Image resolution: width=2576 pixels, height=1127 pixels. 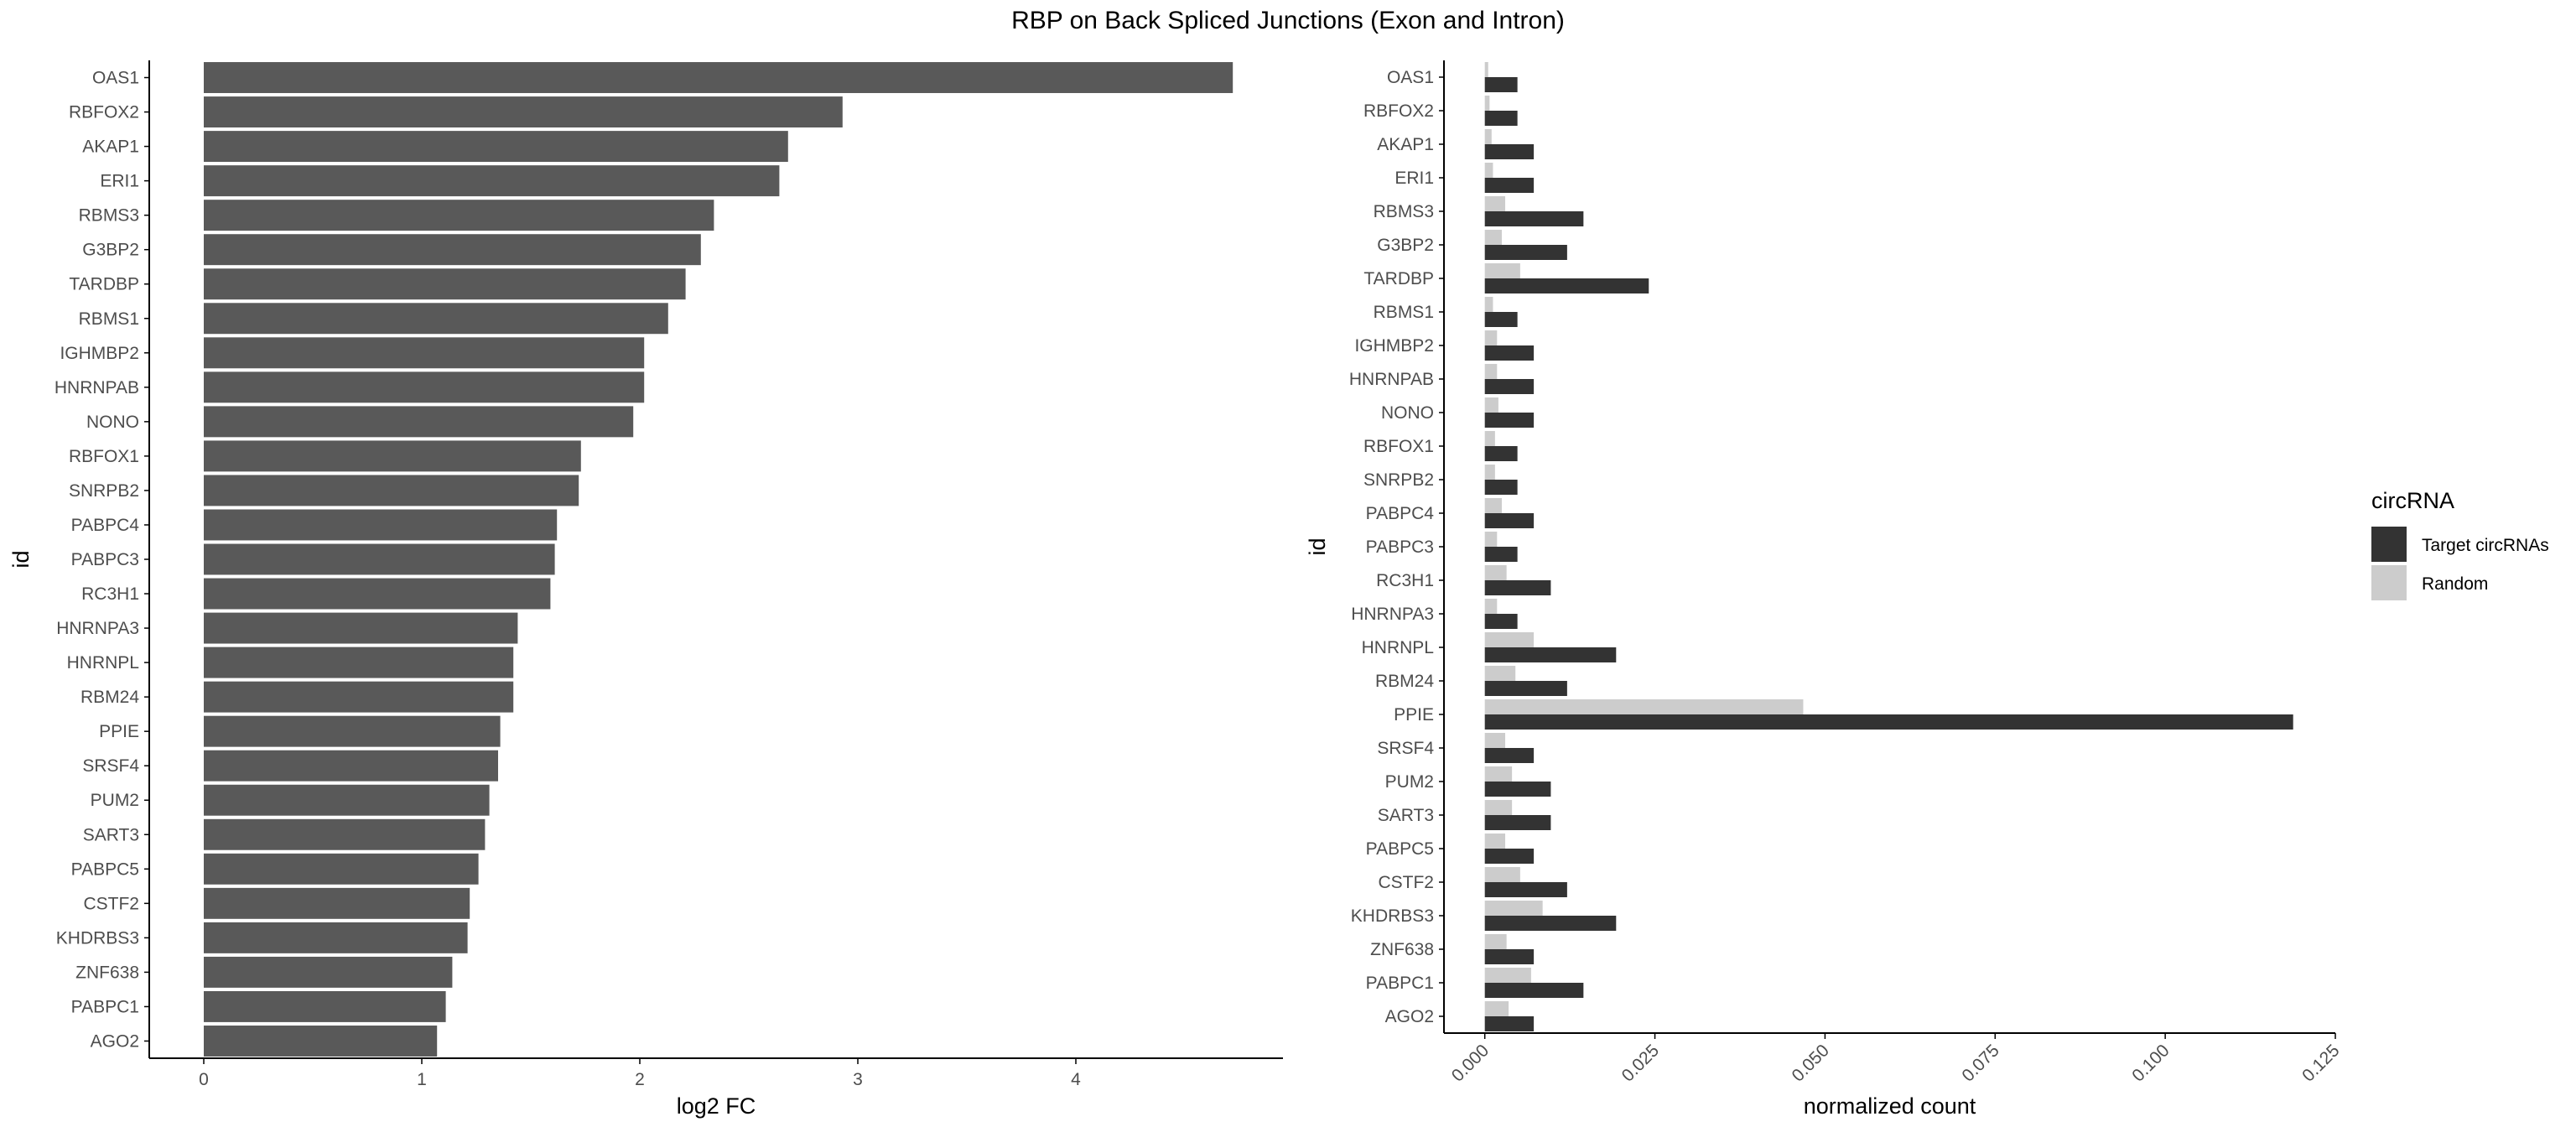 What do you see at coordinates (1402, 949) in the screenshot?
I see `right-y-tick-znf638: ZNF638` at bounding box center [1402, 949].